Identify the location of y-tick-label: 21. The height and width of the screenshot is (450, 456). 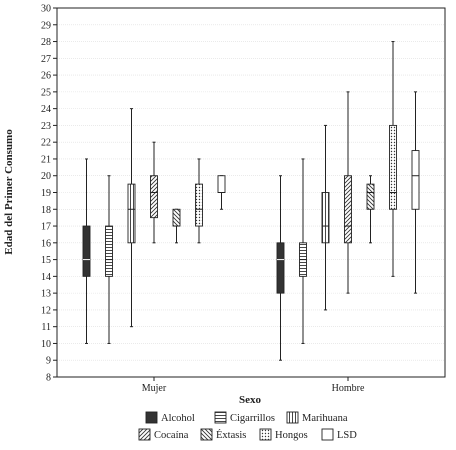
(46, 159).